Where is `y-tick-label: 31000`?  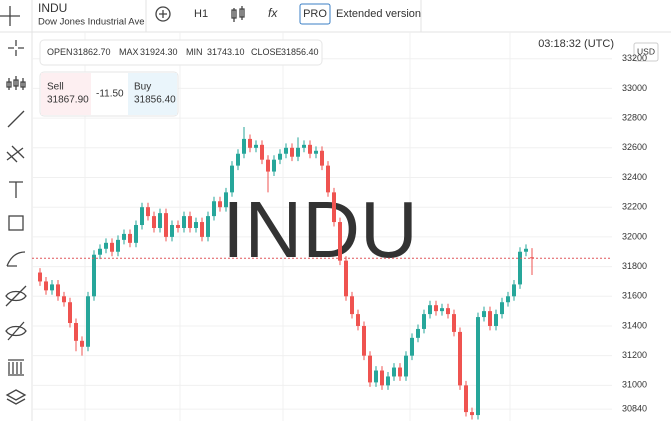
y-tick-label: 31000 is located at coordinates (634, 385).